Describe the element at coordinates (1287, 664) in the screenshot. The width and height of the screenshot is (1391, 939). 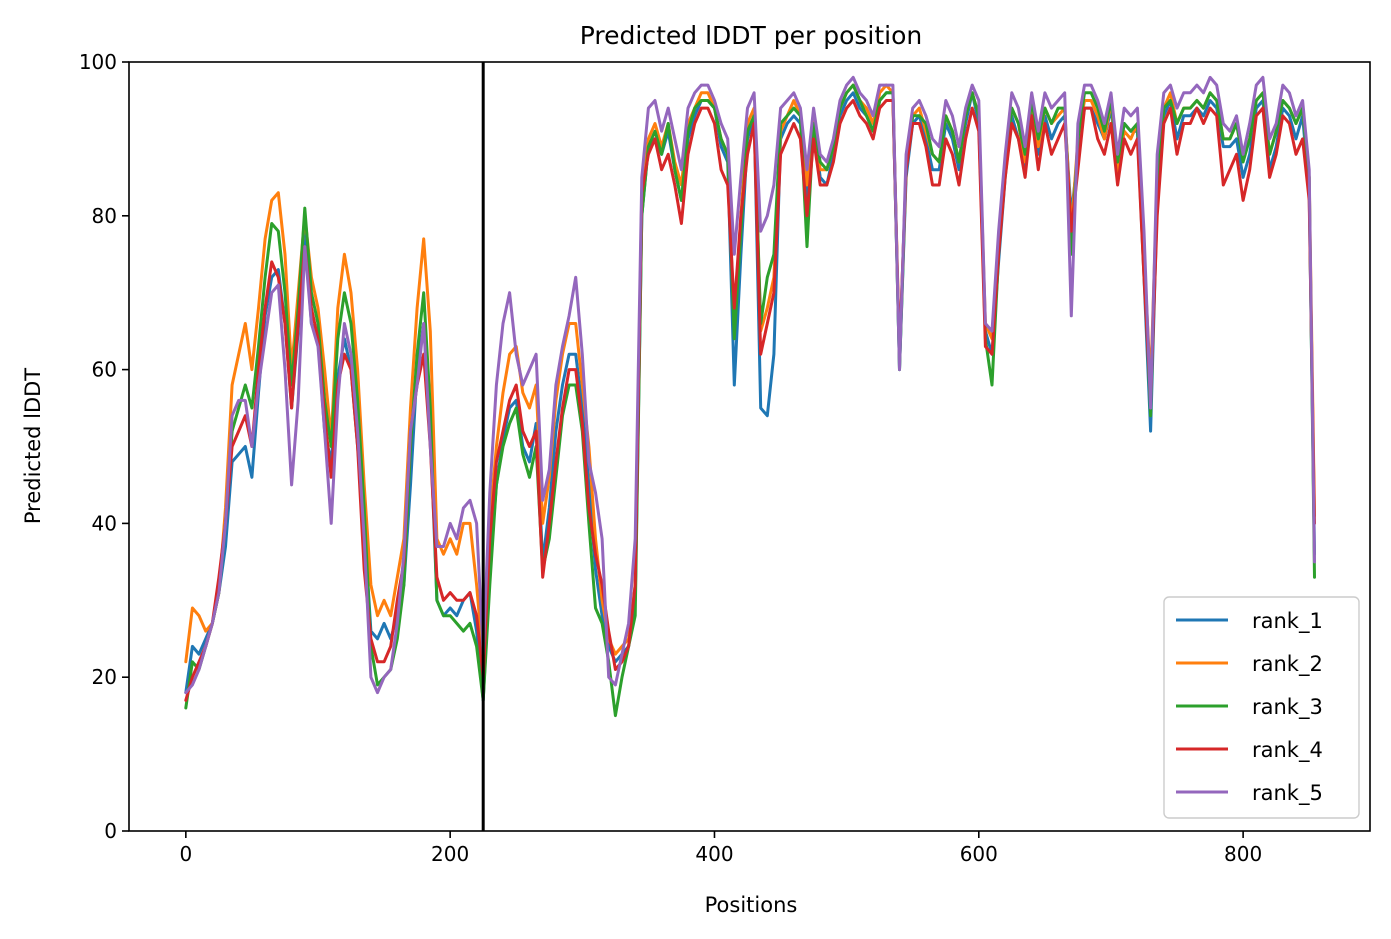
I see `legend-label-rank_2: rank_2` at that location.